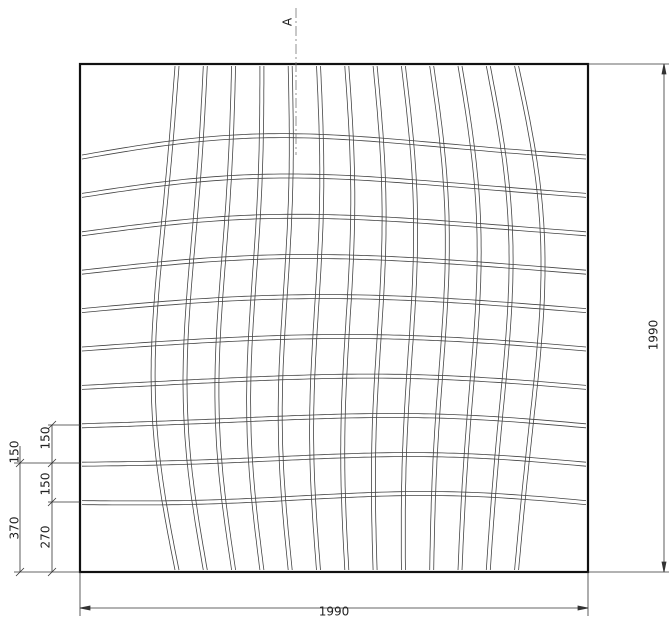 This screenshot has width=669, height=618. What do you see at coordinates (628, 318) in the screenshot?
I see `right-dimension` at bounding box center [628, 318].